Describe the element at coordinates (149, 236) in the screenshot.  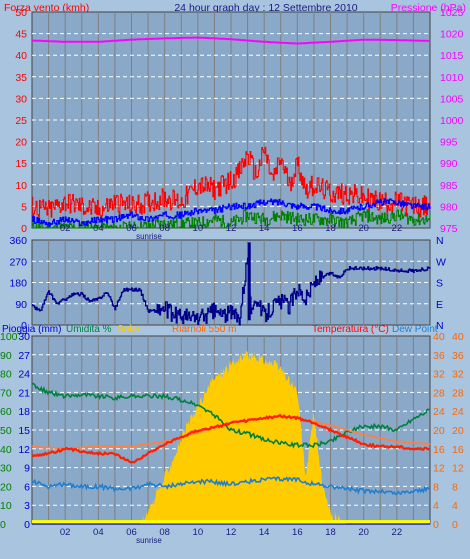
I see `sunrise-label-top: sunrise` at that location.